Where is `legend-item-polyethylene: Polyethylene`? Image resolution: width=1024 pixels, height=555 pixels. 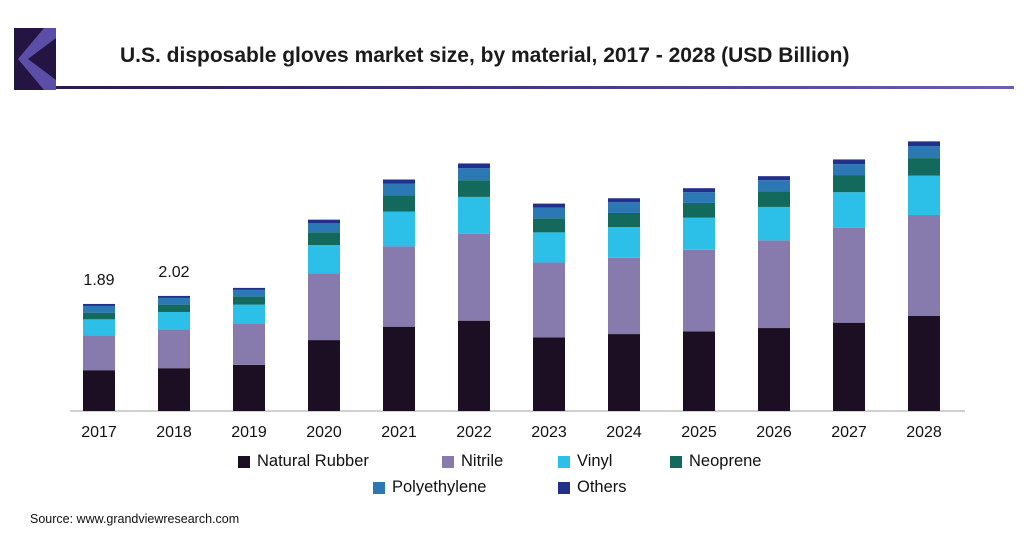
legend-item-polyethylene: Polyethylene is located at coordinates (429, 487).